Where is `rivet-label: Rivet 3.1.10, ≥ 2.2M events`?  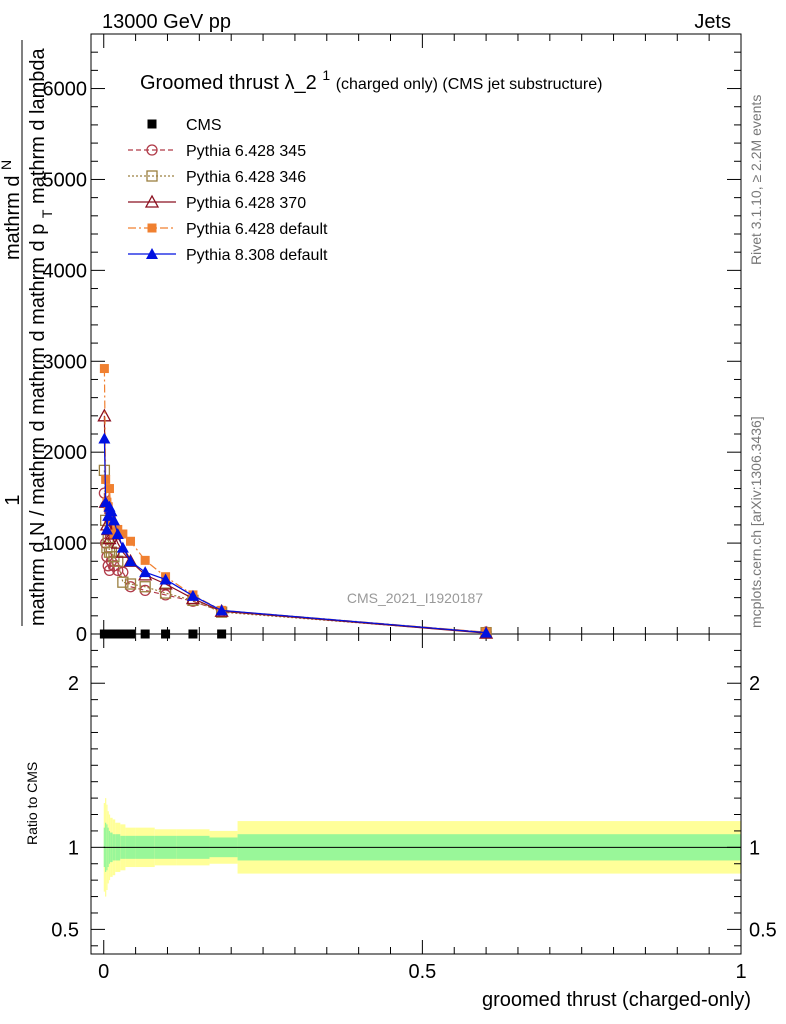 rivet-label: Rivet 3.1.10, ≥ 2.2M events is located at coordinates (756, 180).